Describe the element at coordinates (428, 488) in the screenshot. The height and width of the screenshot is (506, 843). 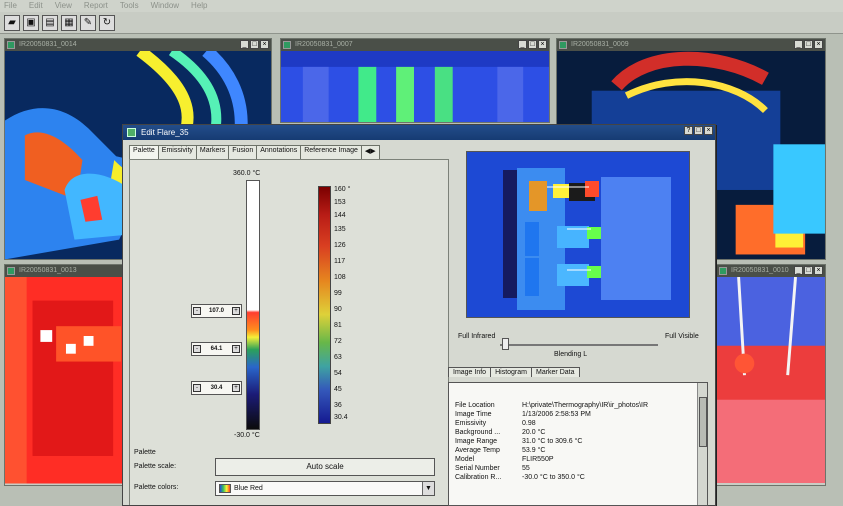
I see `chevron-down-icon: ▼` at that location.